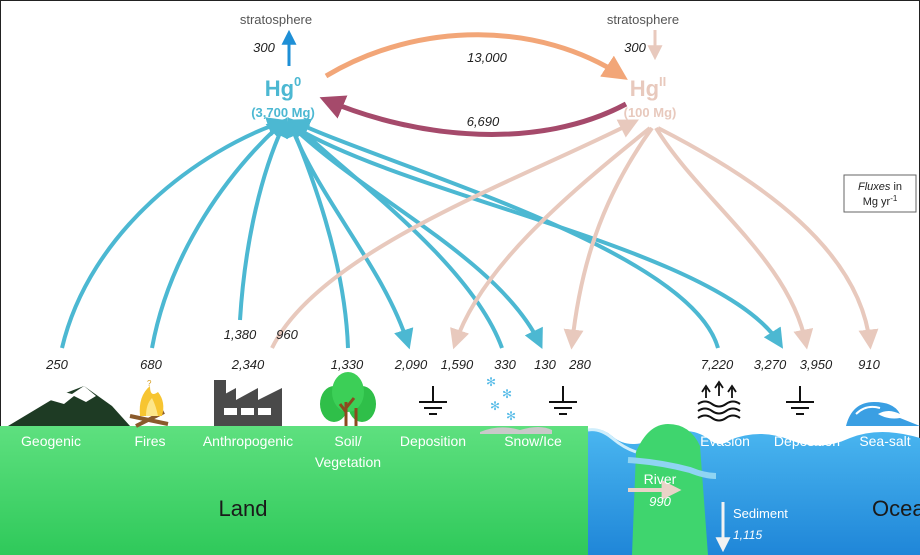  Describe the element at coordinates (248, 364) in the screenshot. I see `anthropogenic-hg0-flux: 2,340` at that location.